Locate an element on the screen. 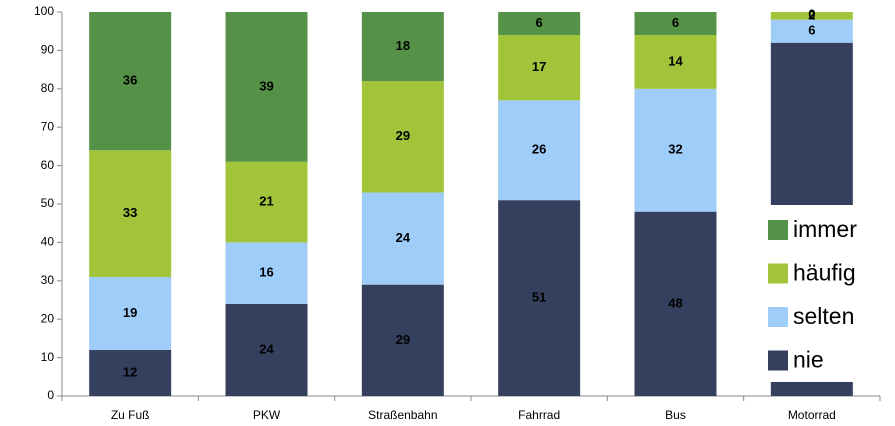 This screenshot has width=895, height=426. bar-value-label: 16 is located at coordinates (266, 272).